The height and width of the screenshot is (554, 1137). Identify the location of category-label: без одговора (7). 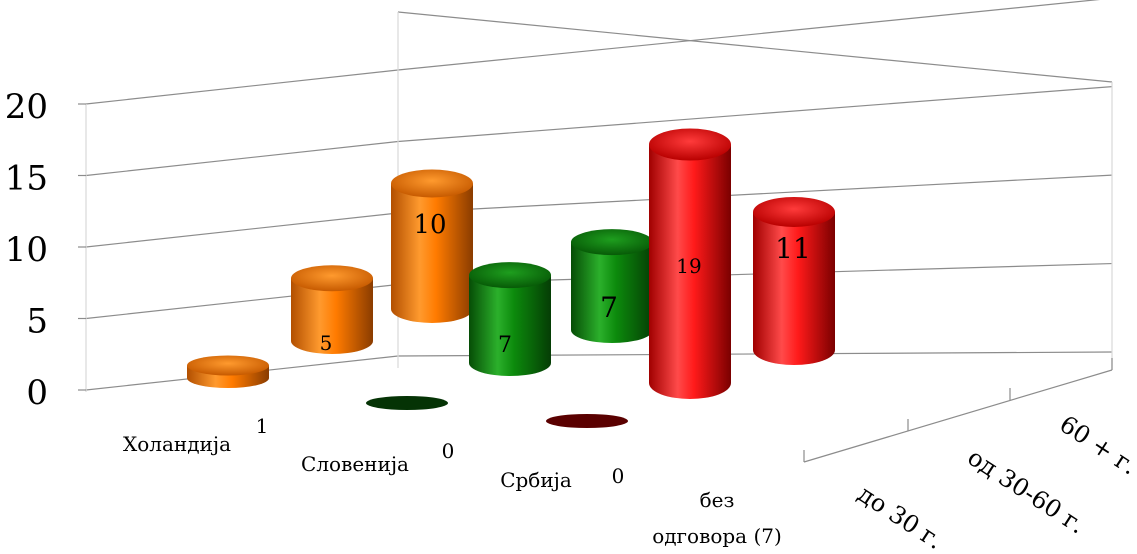
(717, 518).